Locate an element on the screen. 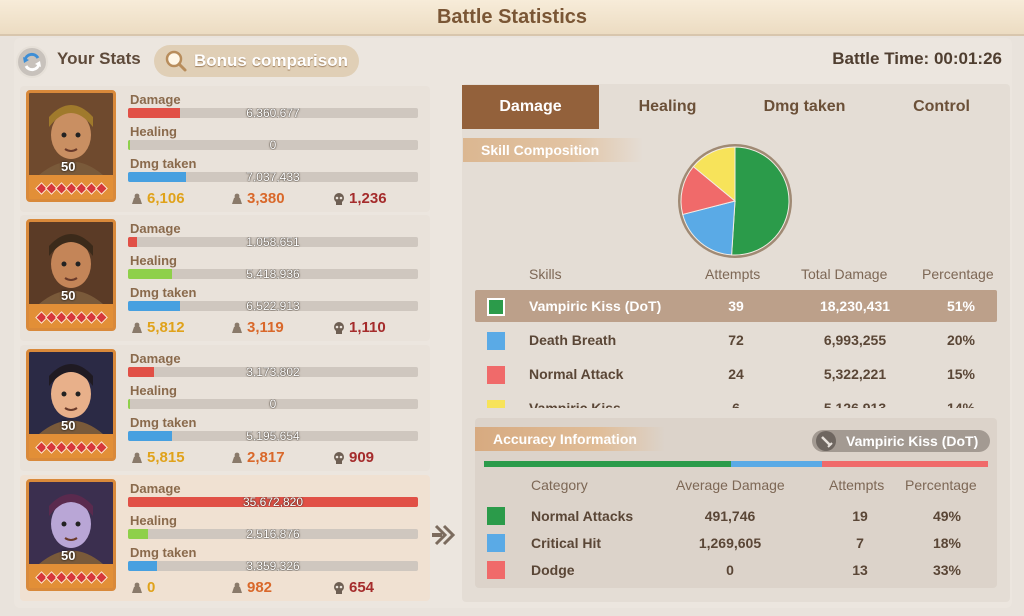 The image size is (1024, 616). tab-dmg-taken: Dmg taken is located at coordinates (804, 106).